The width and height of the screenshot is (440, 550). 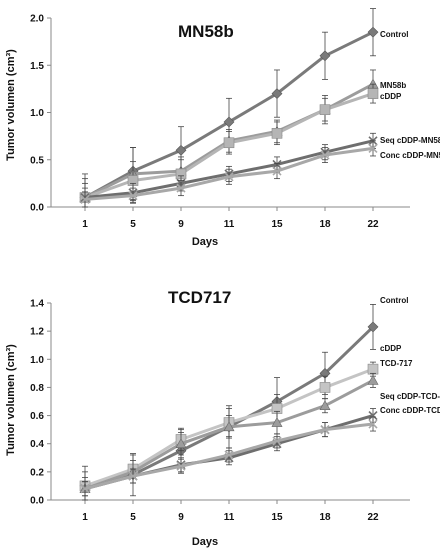 I want to click on y-tick-label: 0.4, so click(x=37, y=444).